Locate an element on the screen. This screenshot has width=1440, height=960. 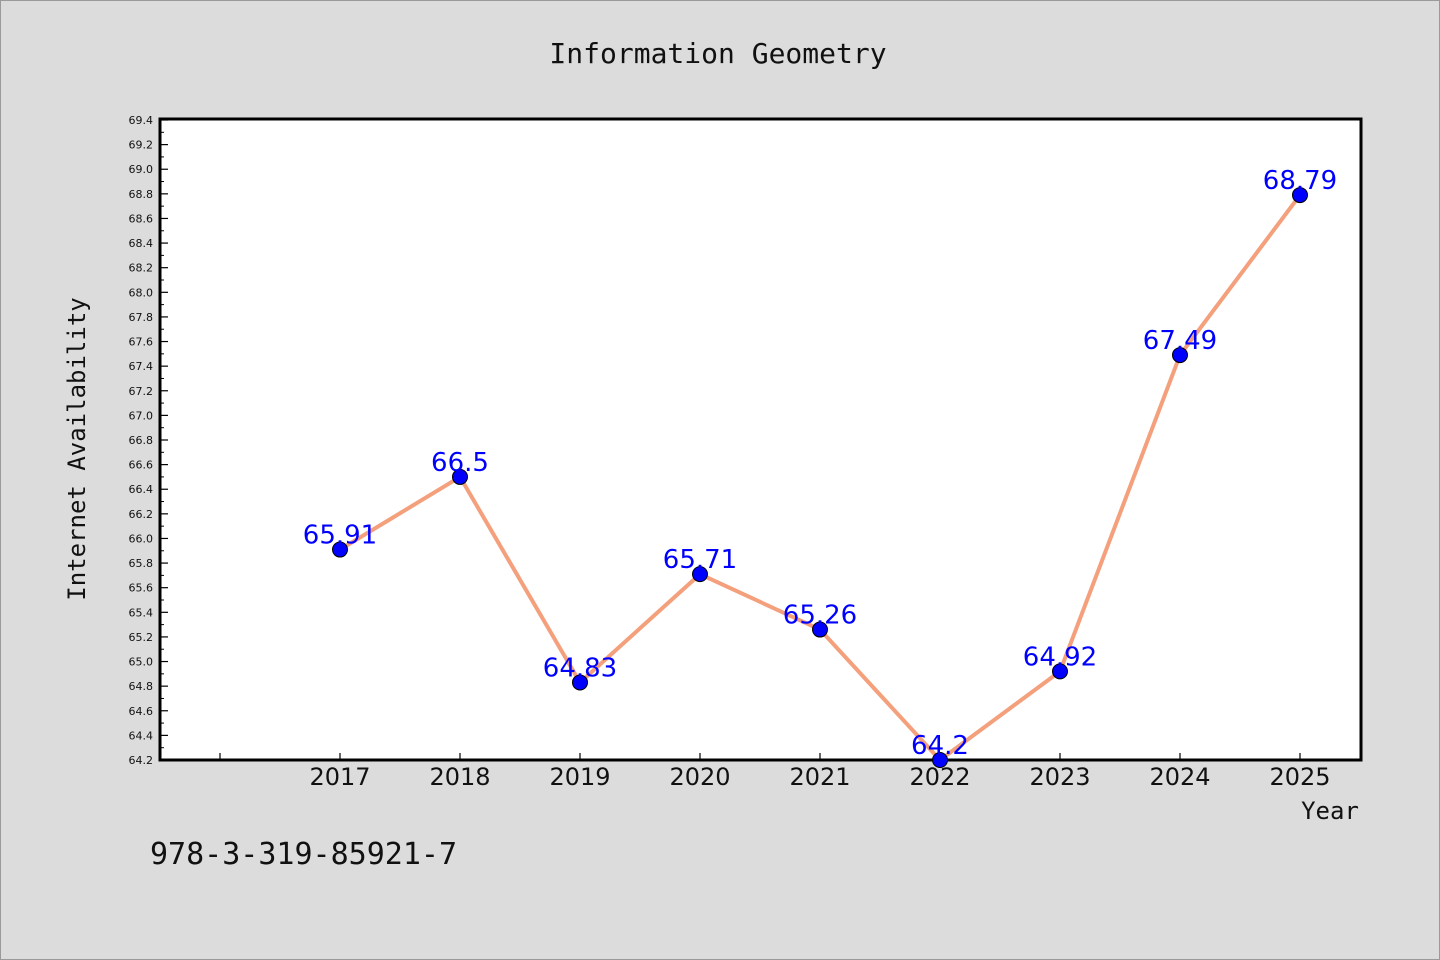
y-tick-label: 64.6 is located at coordinates (141, 711).